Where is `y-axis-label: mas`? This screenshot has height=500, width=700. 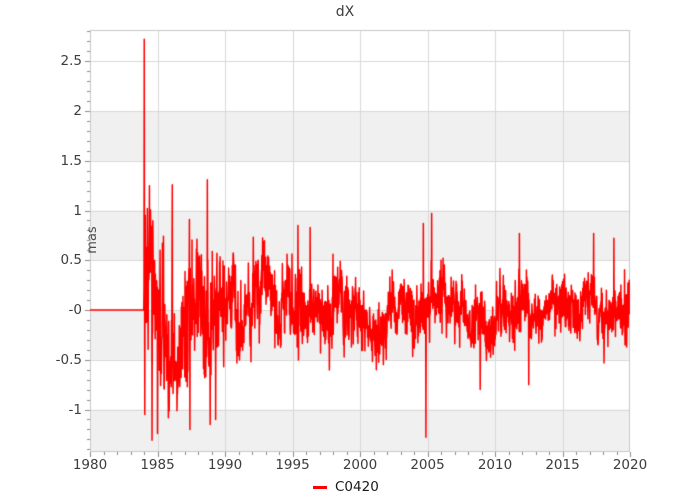
y-axis-label: mas is located at coordinates (92, 240).